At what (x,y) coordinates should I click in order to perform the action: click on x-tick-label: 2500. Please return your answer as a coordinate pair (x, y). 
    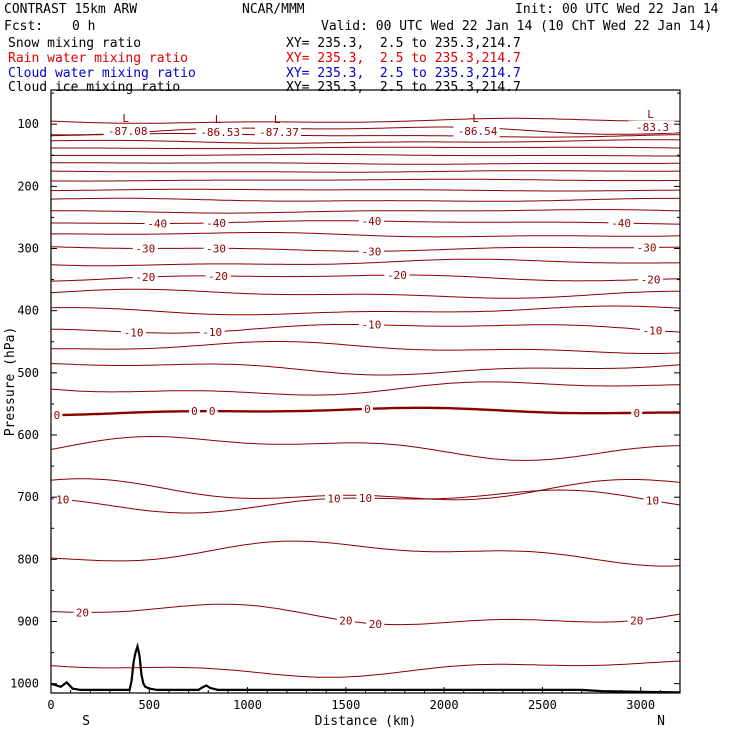
    Looking at the image, I should click on (542, 705).